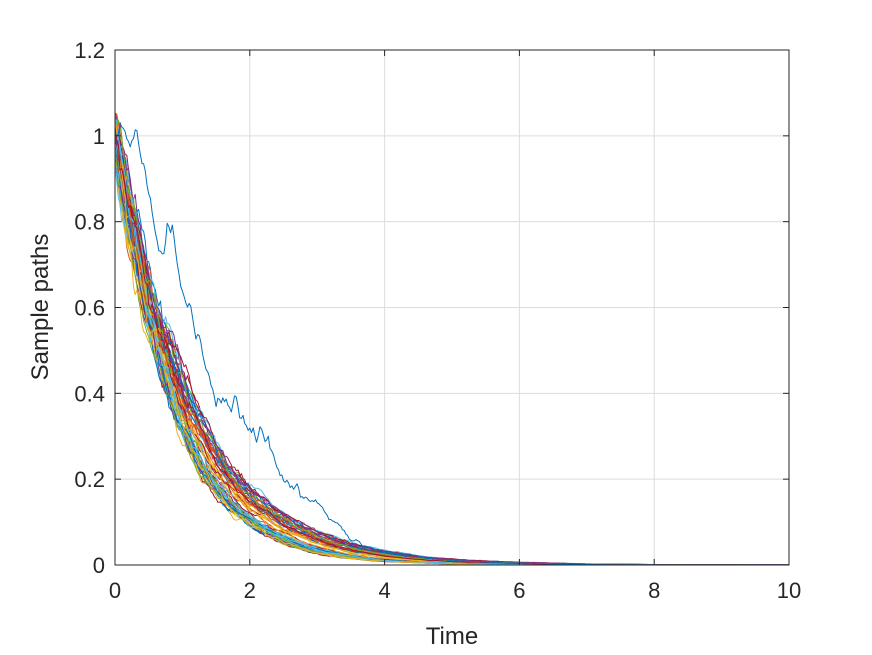 The width and height of the screenshot is (872, 655). Describe the element at coordinates (89, 393) in the screenshot. I see `y-tick-label: 0.4` at that location.